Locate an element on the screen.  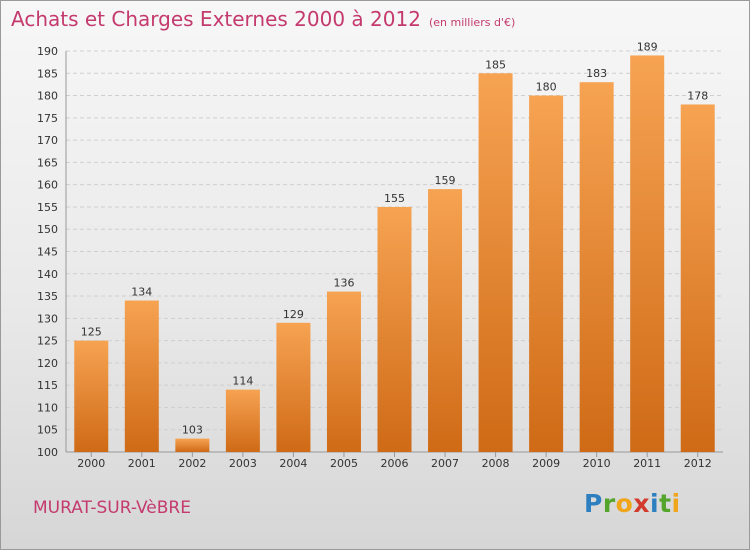
logo-letter: r is located at coordinates (609, 503).